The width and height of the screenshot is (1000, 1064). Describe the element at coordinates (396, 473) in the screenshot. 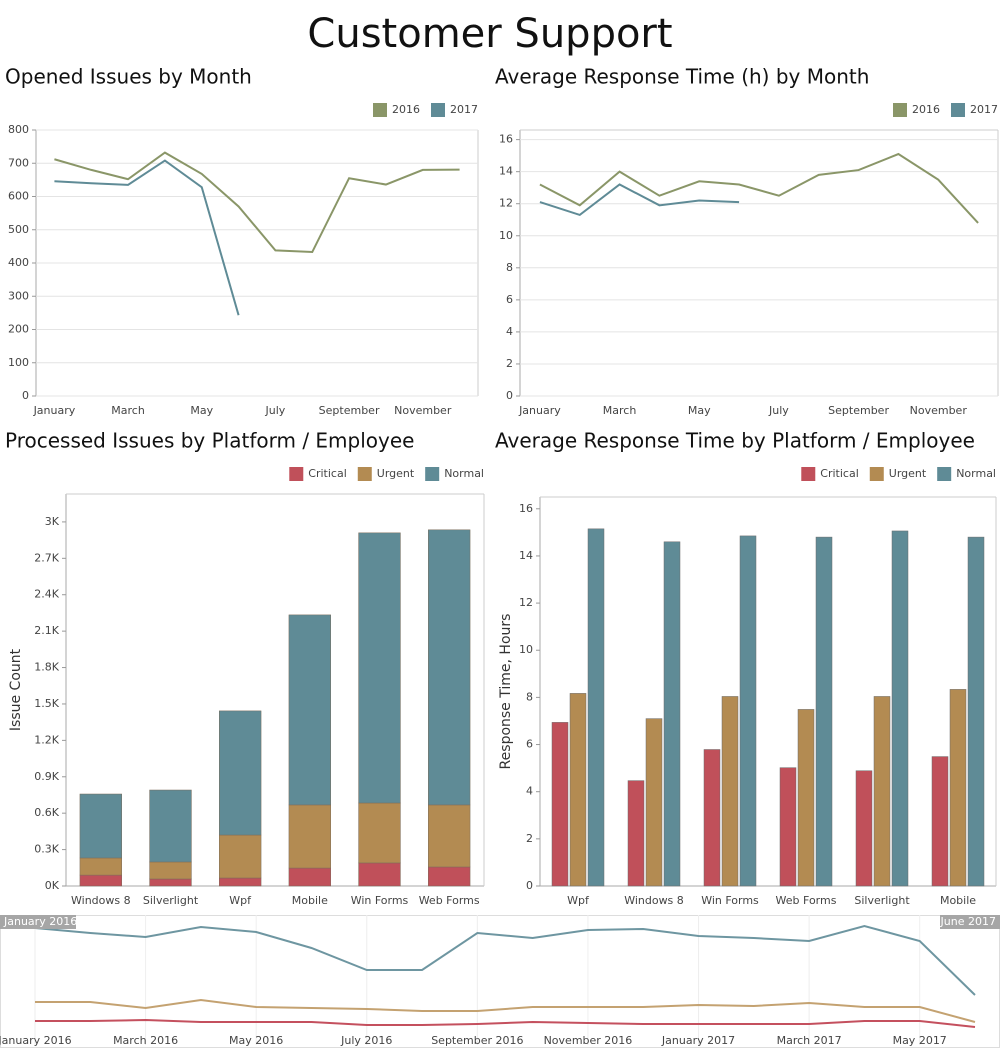

I see `legend-label: Urgent` at that location.